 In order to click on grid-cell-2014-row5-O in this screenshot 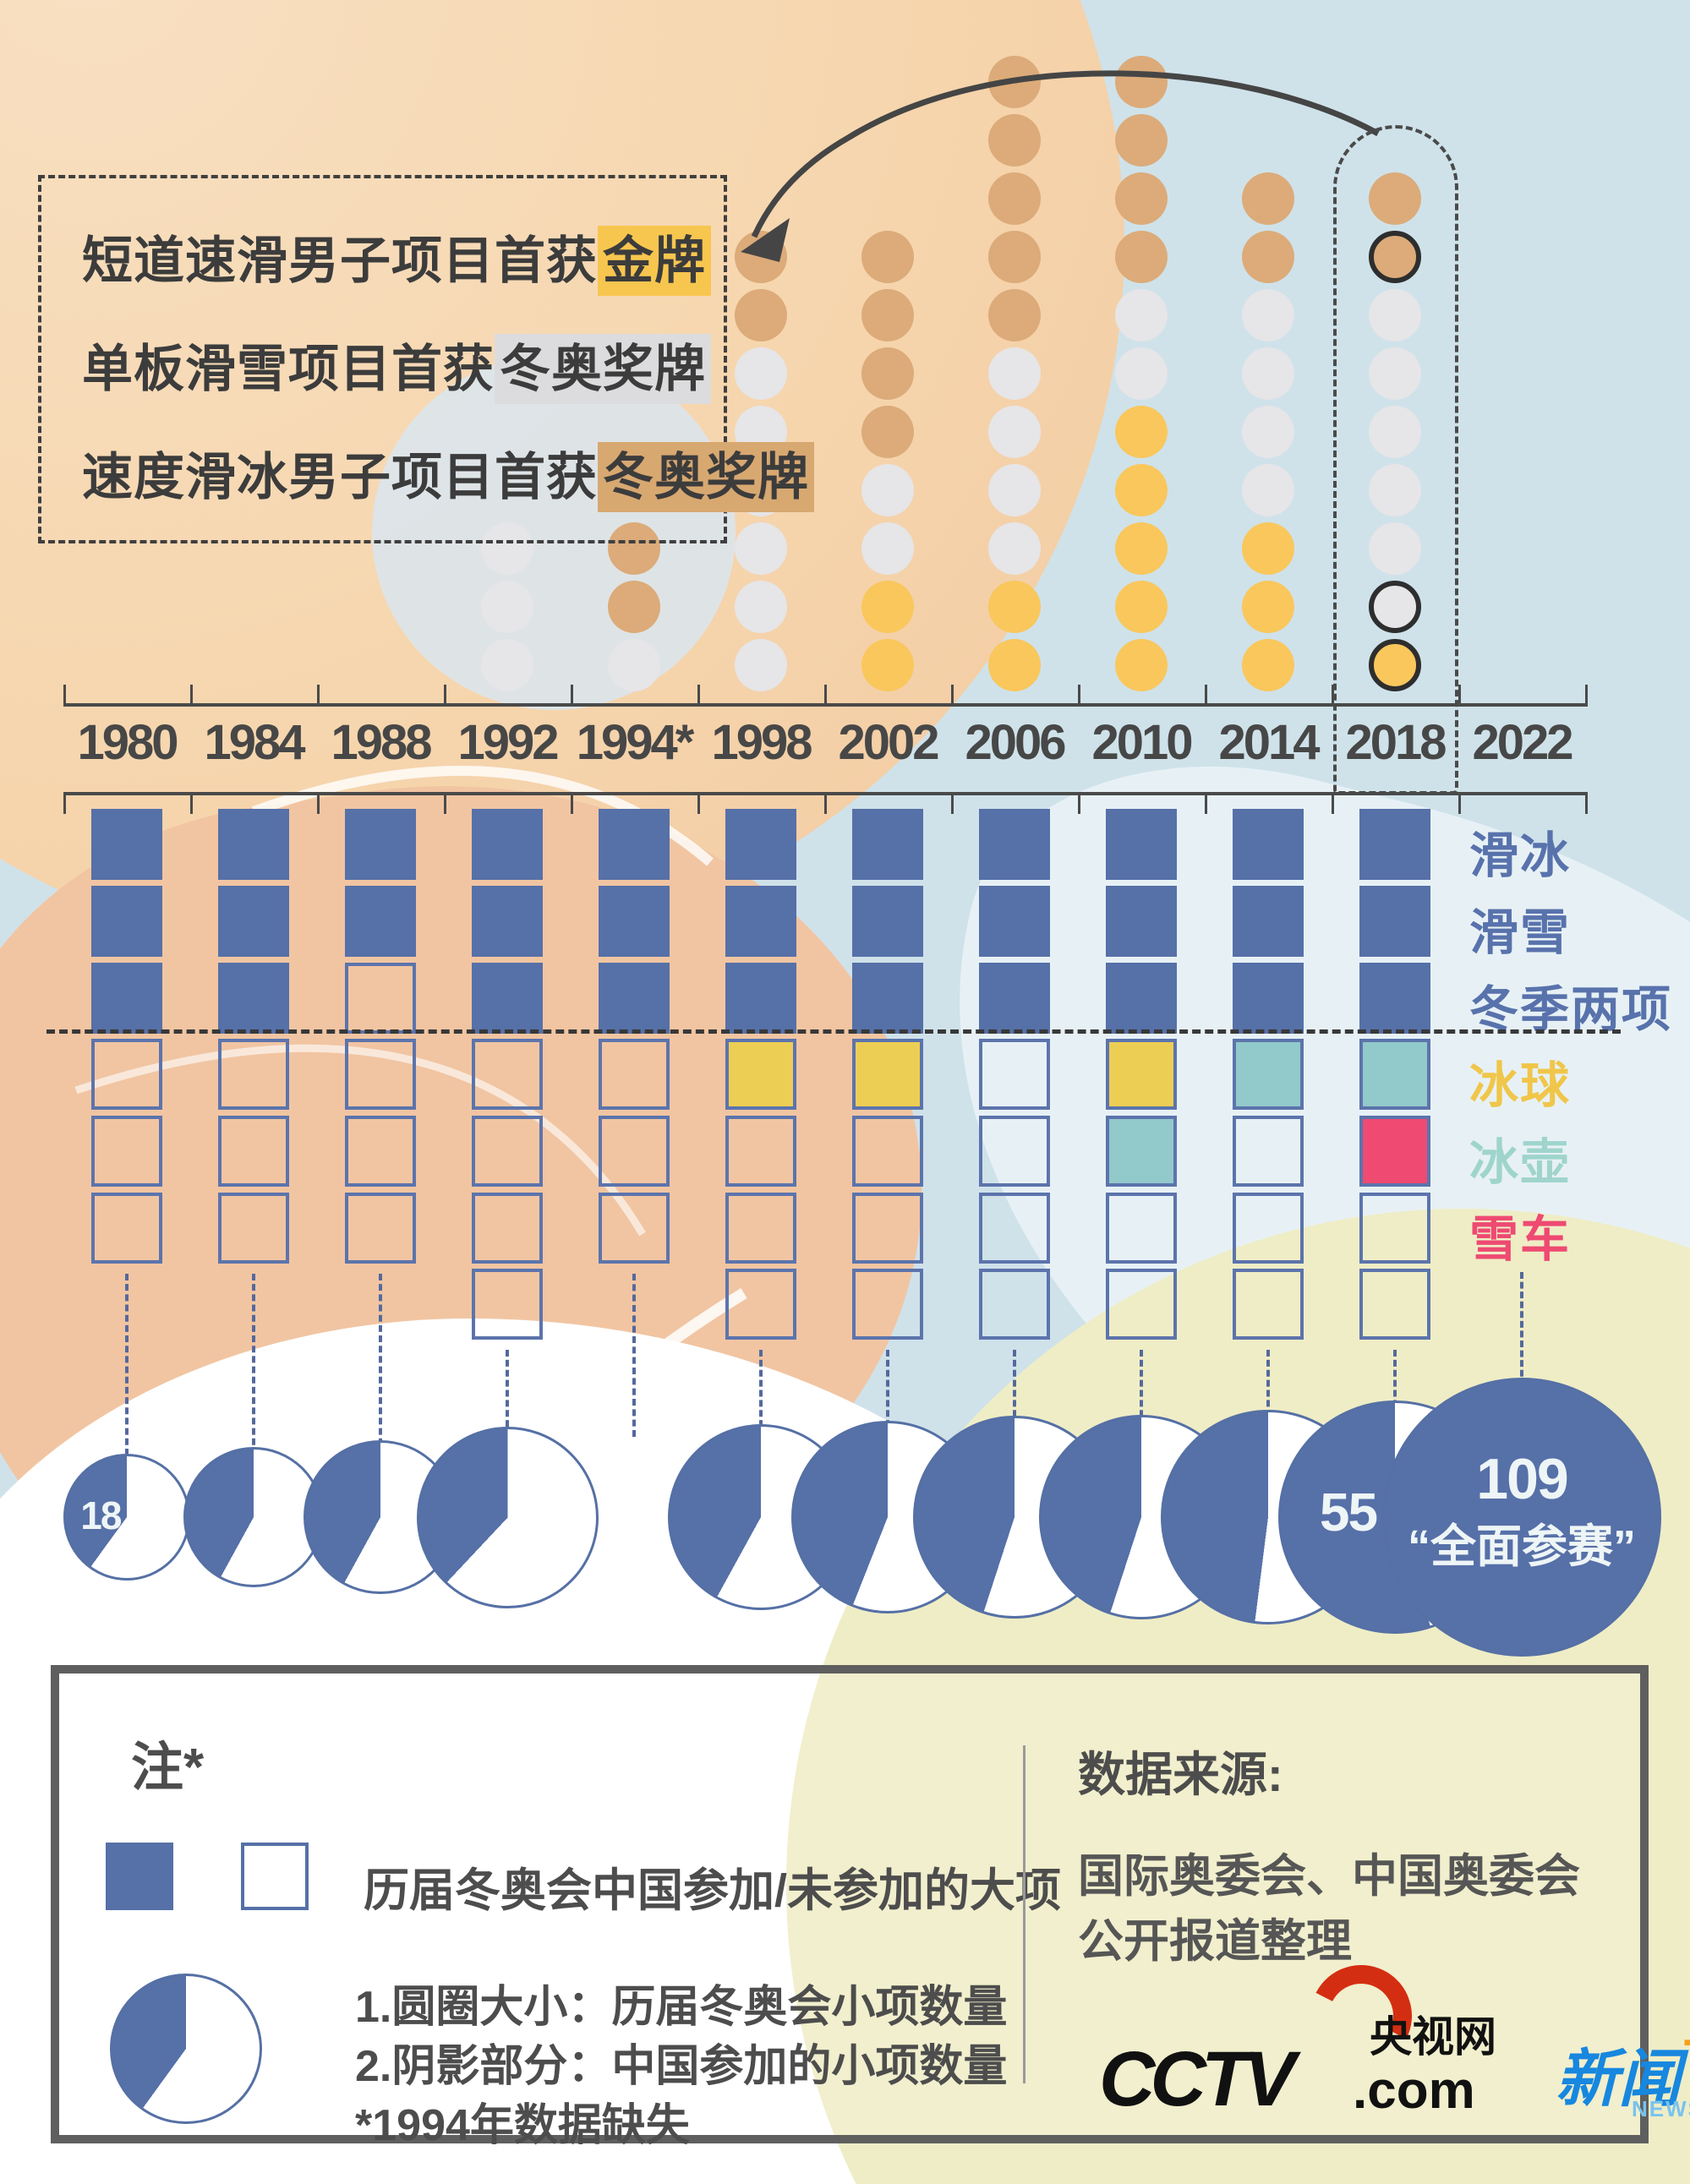, I will do `click(1268, 1151)`.